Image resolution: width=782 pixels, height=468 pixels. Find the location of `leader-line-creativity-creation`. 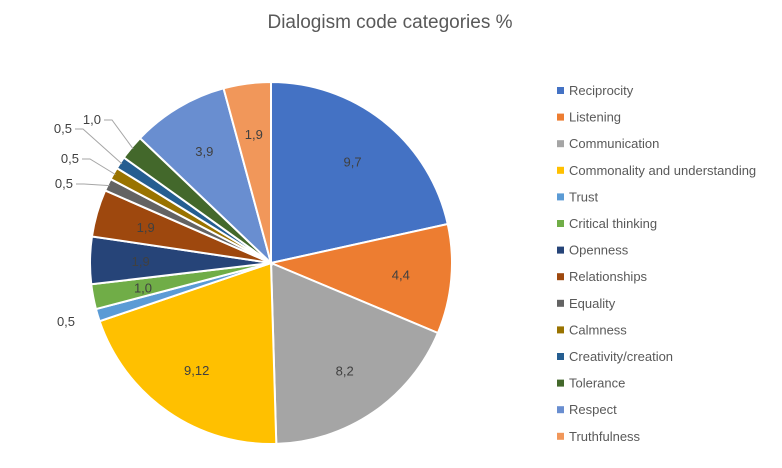

leader-line-creativity-creation is located at coordinates (99, 146).